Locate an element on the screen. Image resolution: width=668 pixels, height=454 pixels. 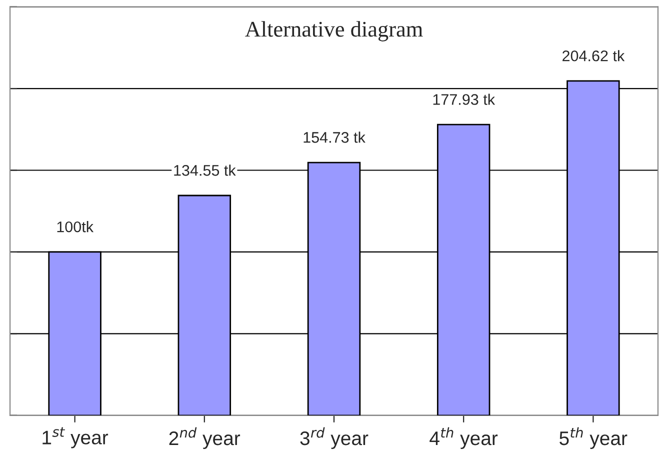
x-tick-label: 1$^{st}$ year is located at coordinates (75, 437).